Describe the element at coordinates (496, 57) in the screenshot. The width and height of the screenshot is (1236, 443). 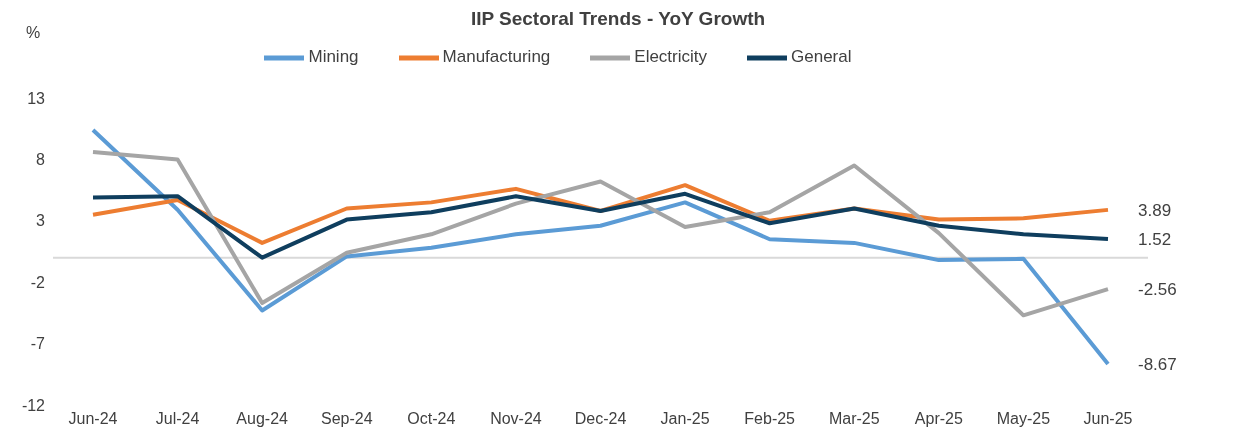
I see `legend-label: Manufacturing` at that location.